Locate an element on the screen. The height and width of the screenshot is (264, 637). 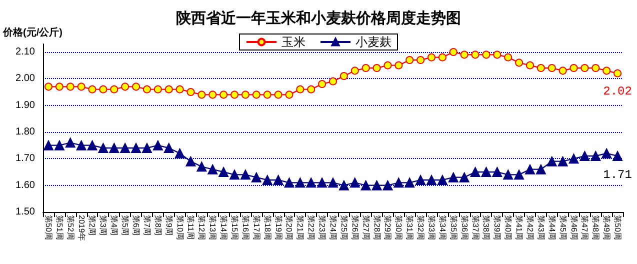
x-tick-label: 第28周 is located at coordinates (377, 227).